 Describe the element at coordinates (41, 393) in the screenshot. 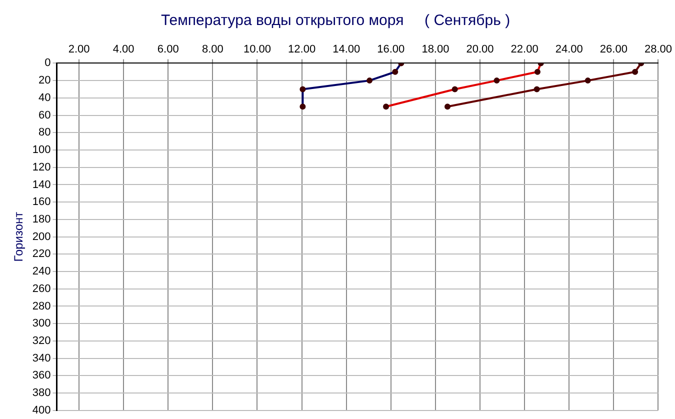

I see `y-tick-label: 380` at that location.